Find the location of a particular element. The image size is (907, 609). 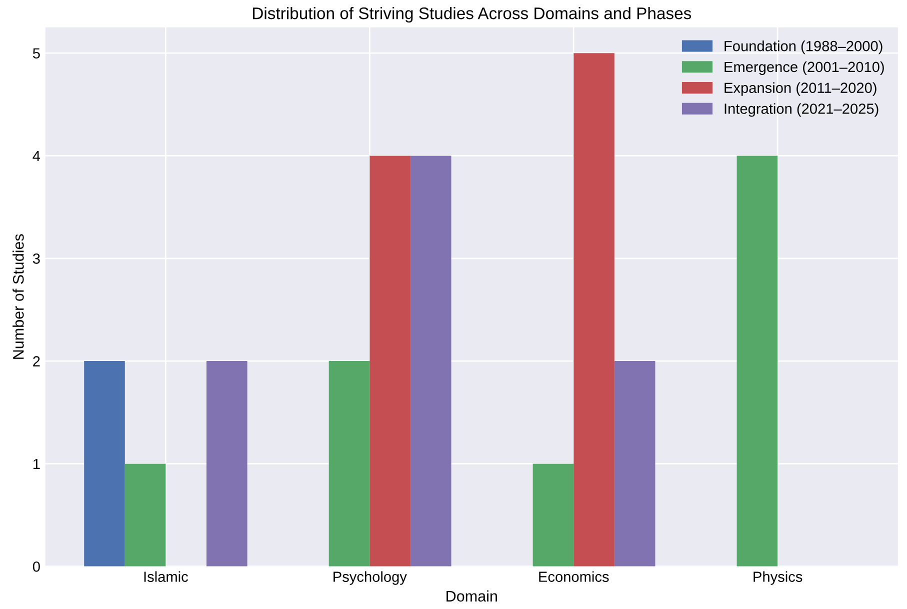

chart-title: Distribution of Striving Studies Across Domains and Phases is located at coordinates (472, 14).